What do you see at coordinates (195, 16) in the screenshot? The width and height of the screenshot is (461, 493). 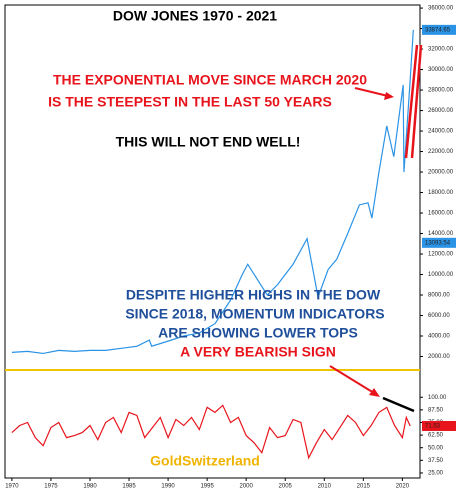 I see `chart-title: DOW JONES 1970 - 2021` at bounding box center [195, 16].